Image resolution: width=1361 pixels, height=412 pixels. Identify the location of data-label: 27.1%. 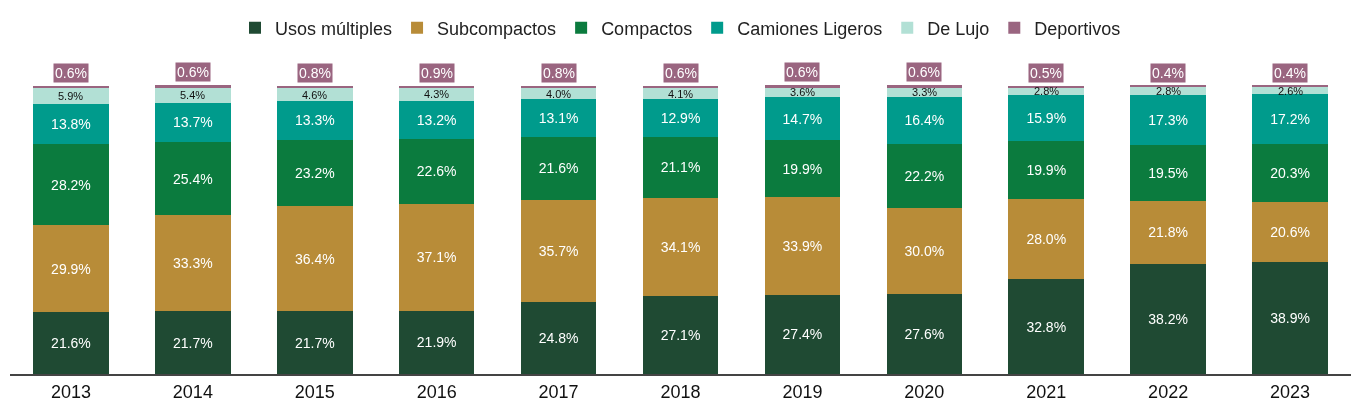
(680, 334).